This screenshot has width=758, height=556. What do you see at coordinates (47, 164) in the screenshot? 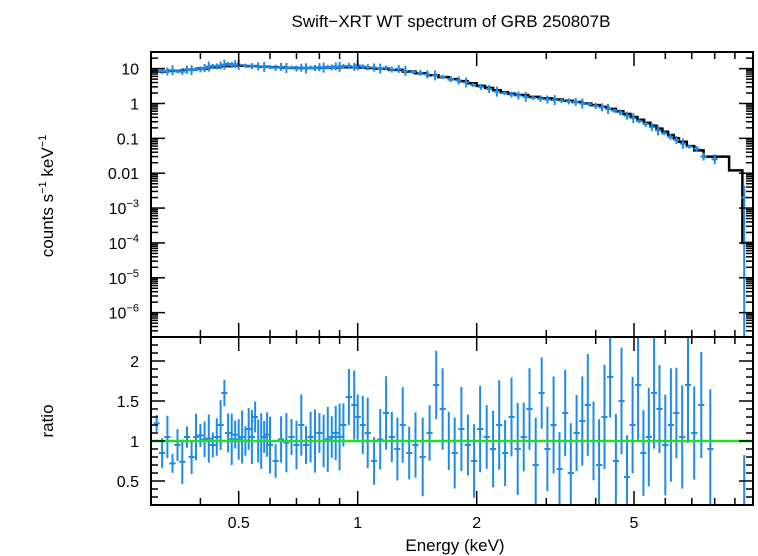
I see `y-label-mid: keV` at bounding box center [47, 164].